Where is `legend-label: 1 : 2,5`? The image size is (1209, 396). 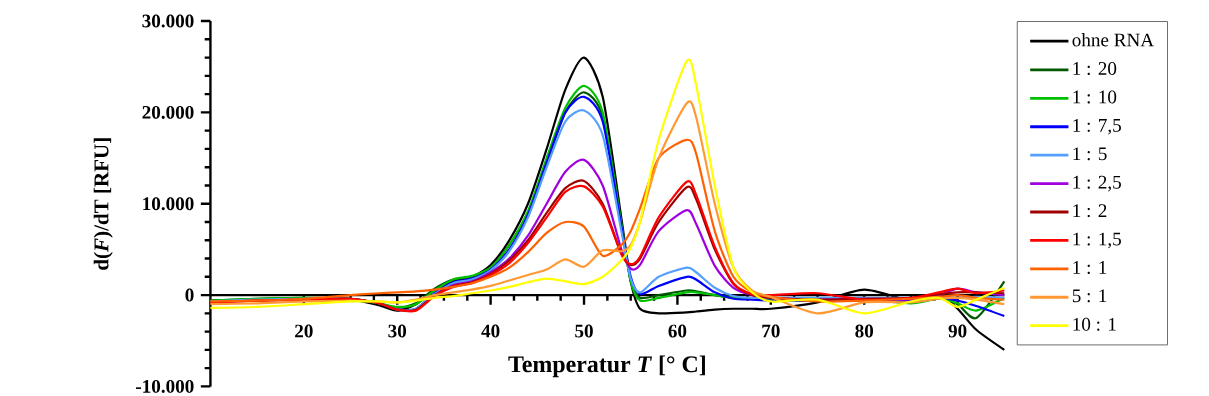
legend-label: 1 : 2,5 is located at coordinates (1097, 183).